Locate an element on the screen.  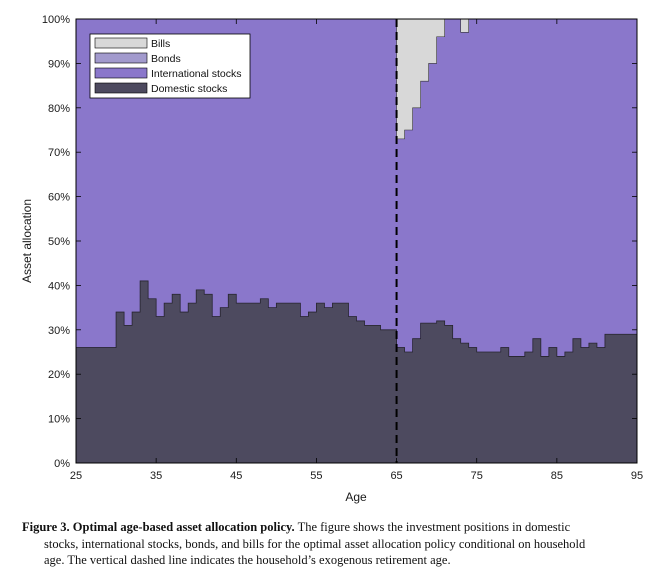
x-tick-label: 65 is located at coordinates (396, 476).